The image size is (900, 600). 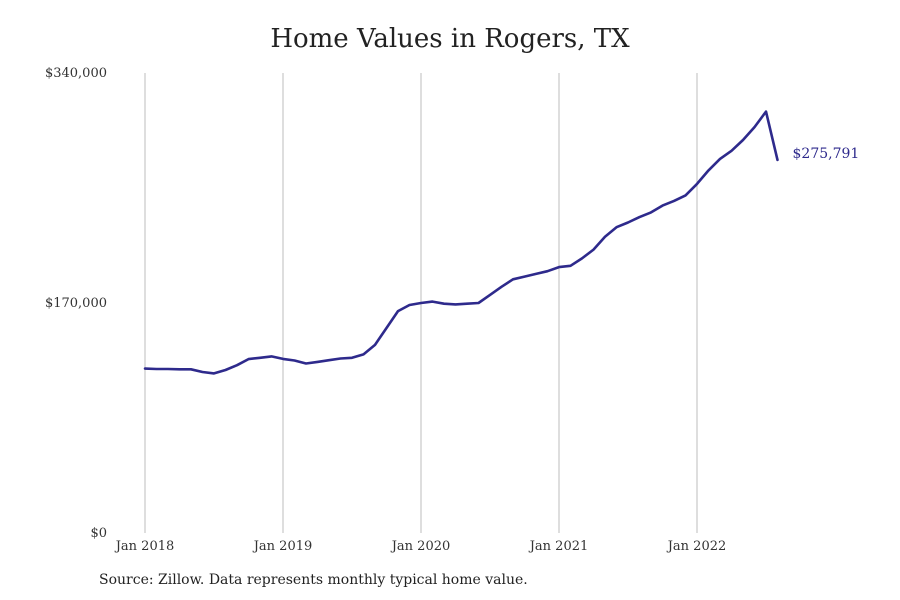 I want to click on x-tick-label: Jan 2018, so click(x=144, y=546).